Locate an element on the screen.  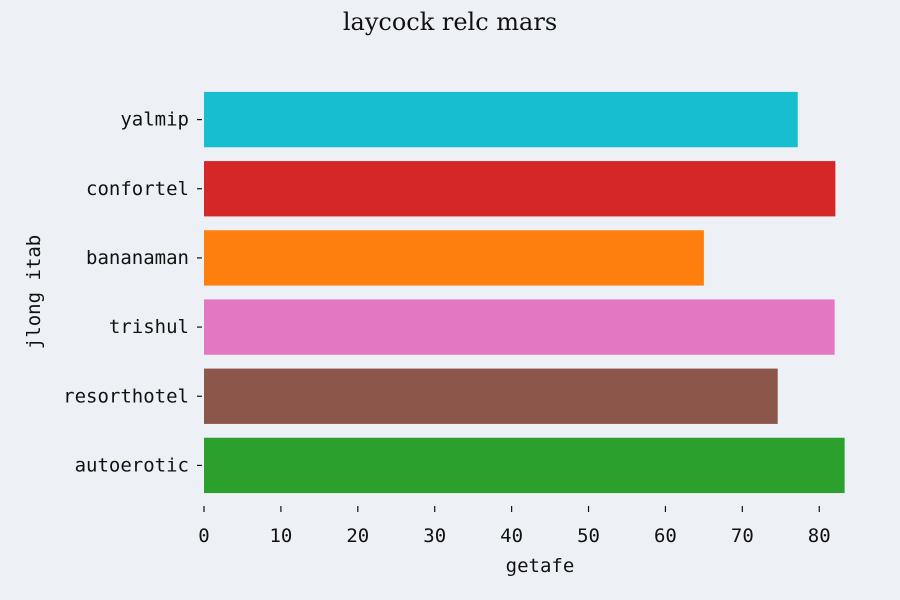
y-tick-label: trishul is located at coordinates (149, 327).